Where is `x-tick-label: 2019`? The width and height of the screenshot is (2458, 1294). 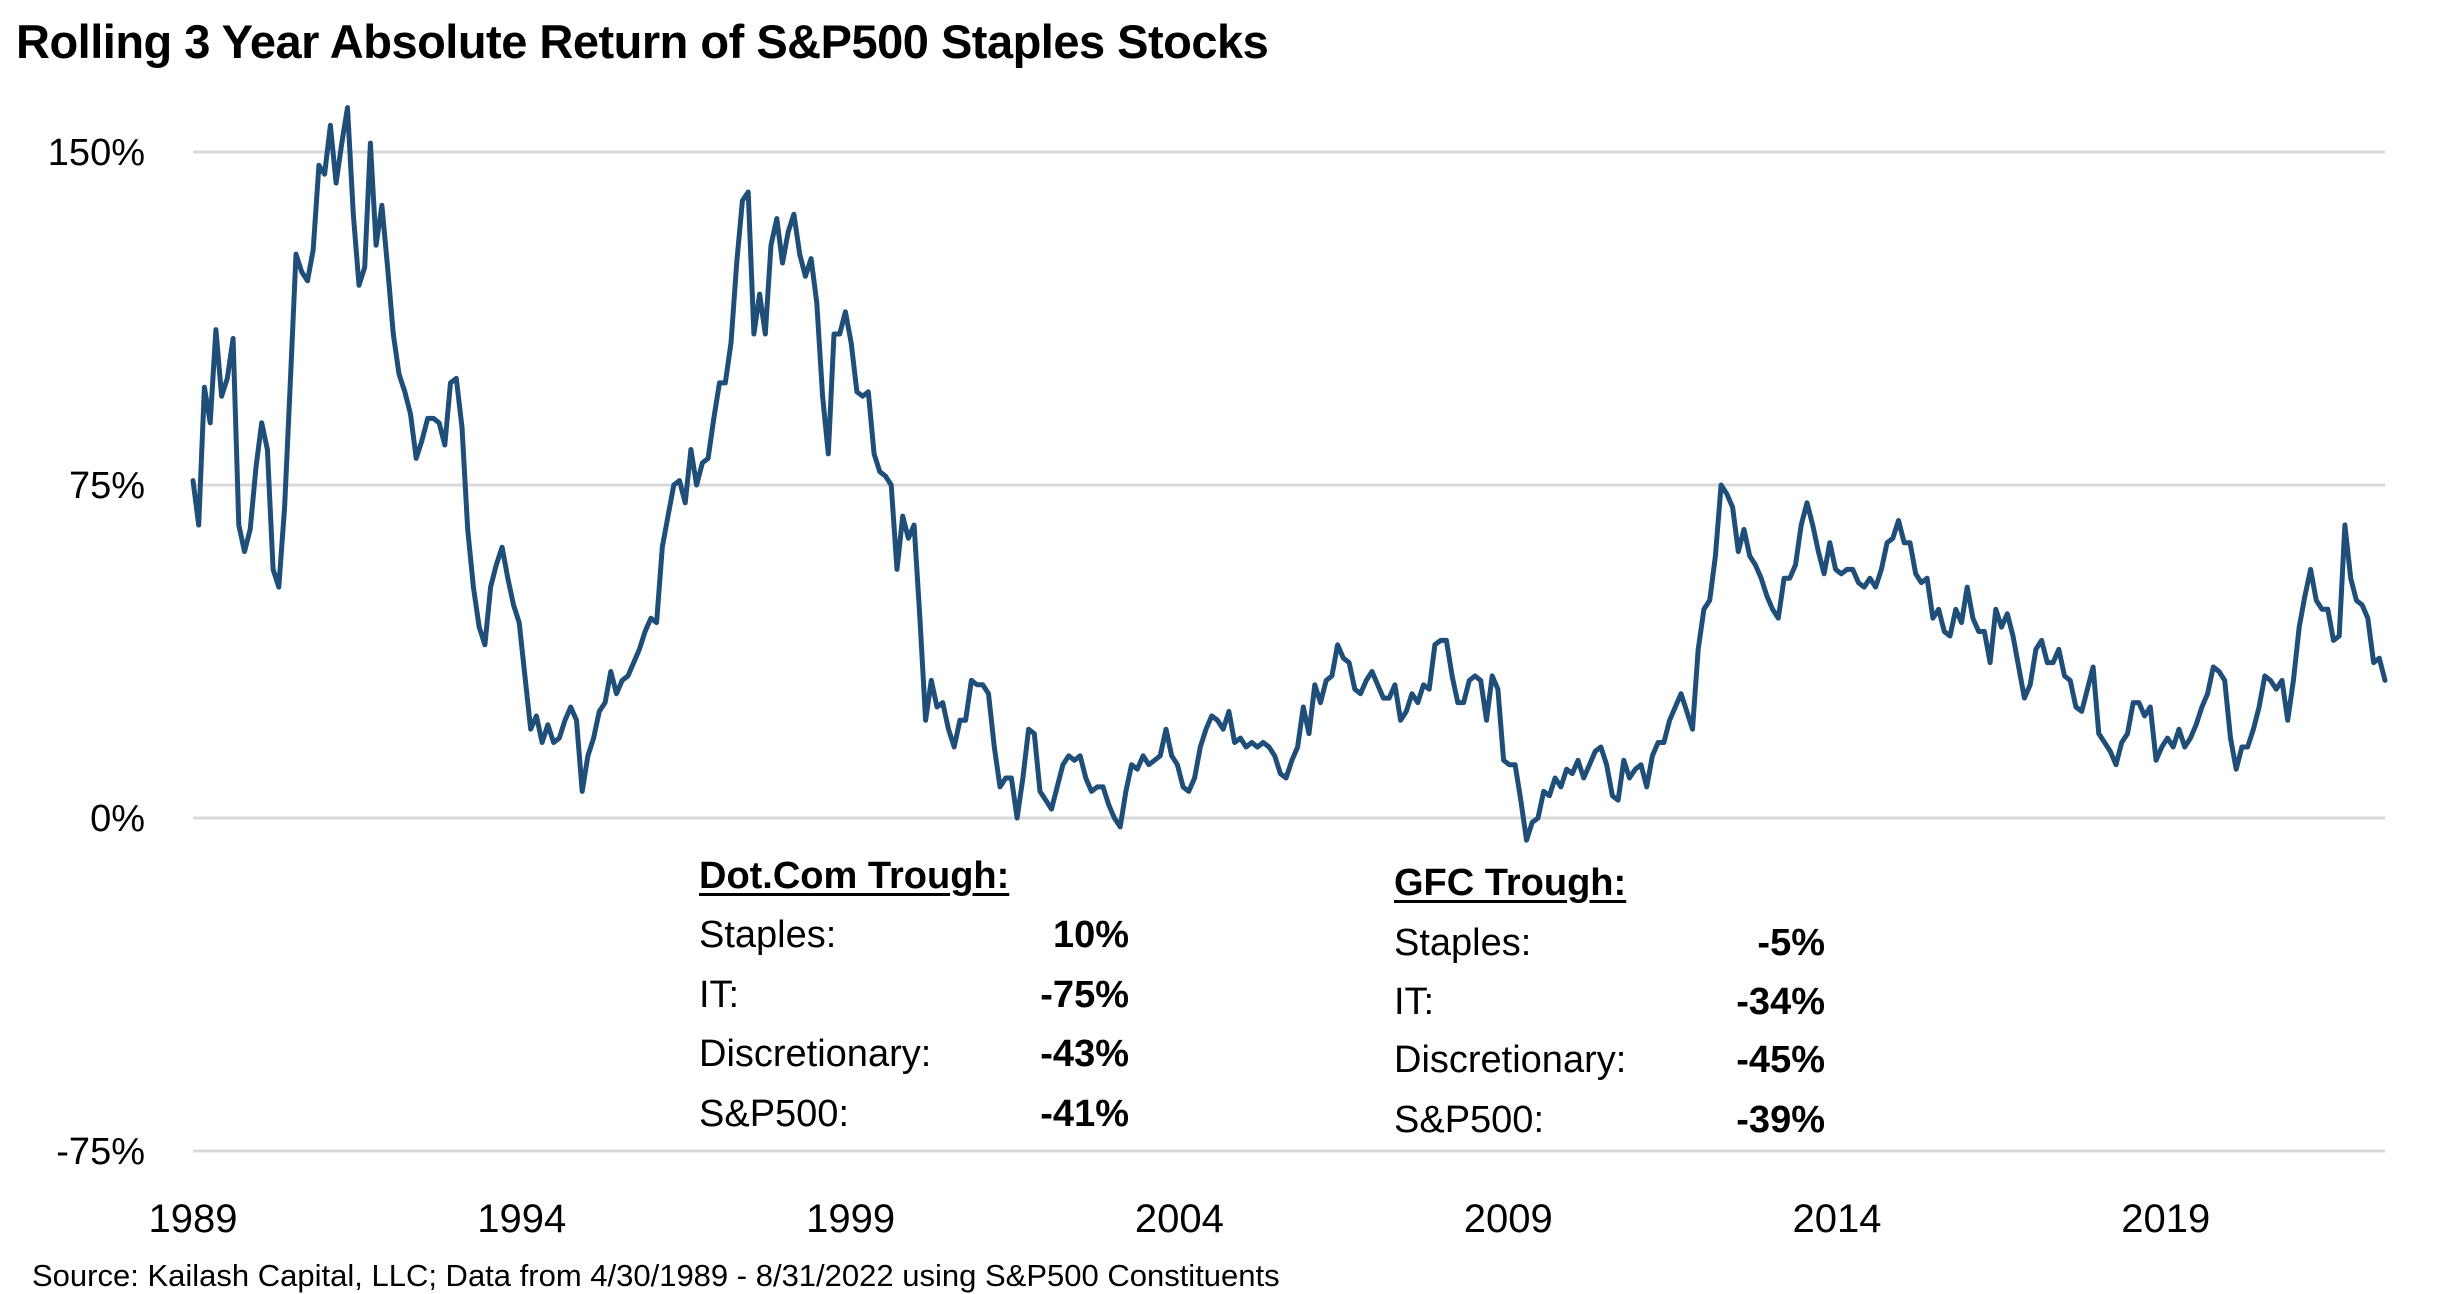 x-tick-label: 2019 is located at coordinates (2165, 1219).